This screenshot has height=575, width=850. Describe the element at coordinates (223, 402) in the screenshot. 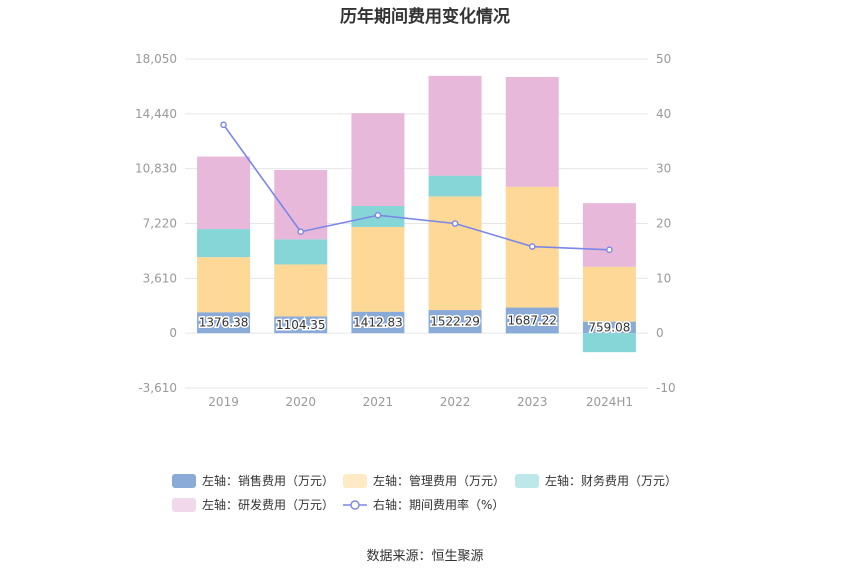

I see `x-axis-tick-label: 2019` at that location.